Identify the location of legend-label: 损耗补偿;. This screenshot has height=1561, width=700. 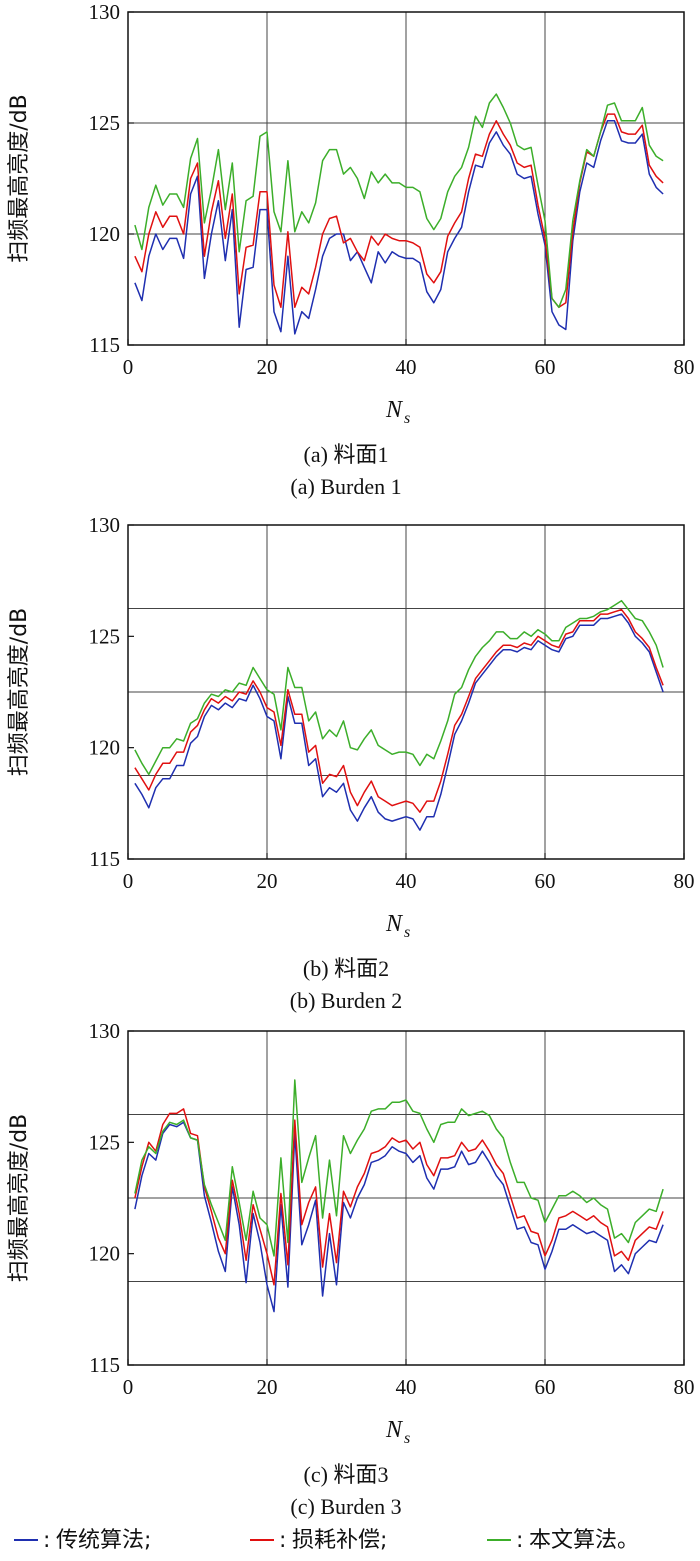
(339, 1540).